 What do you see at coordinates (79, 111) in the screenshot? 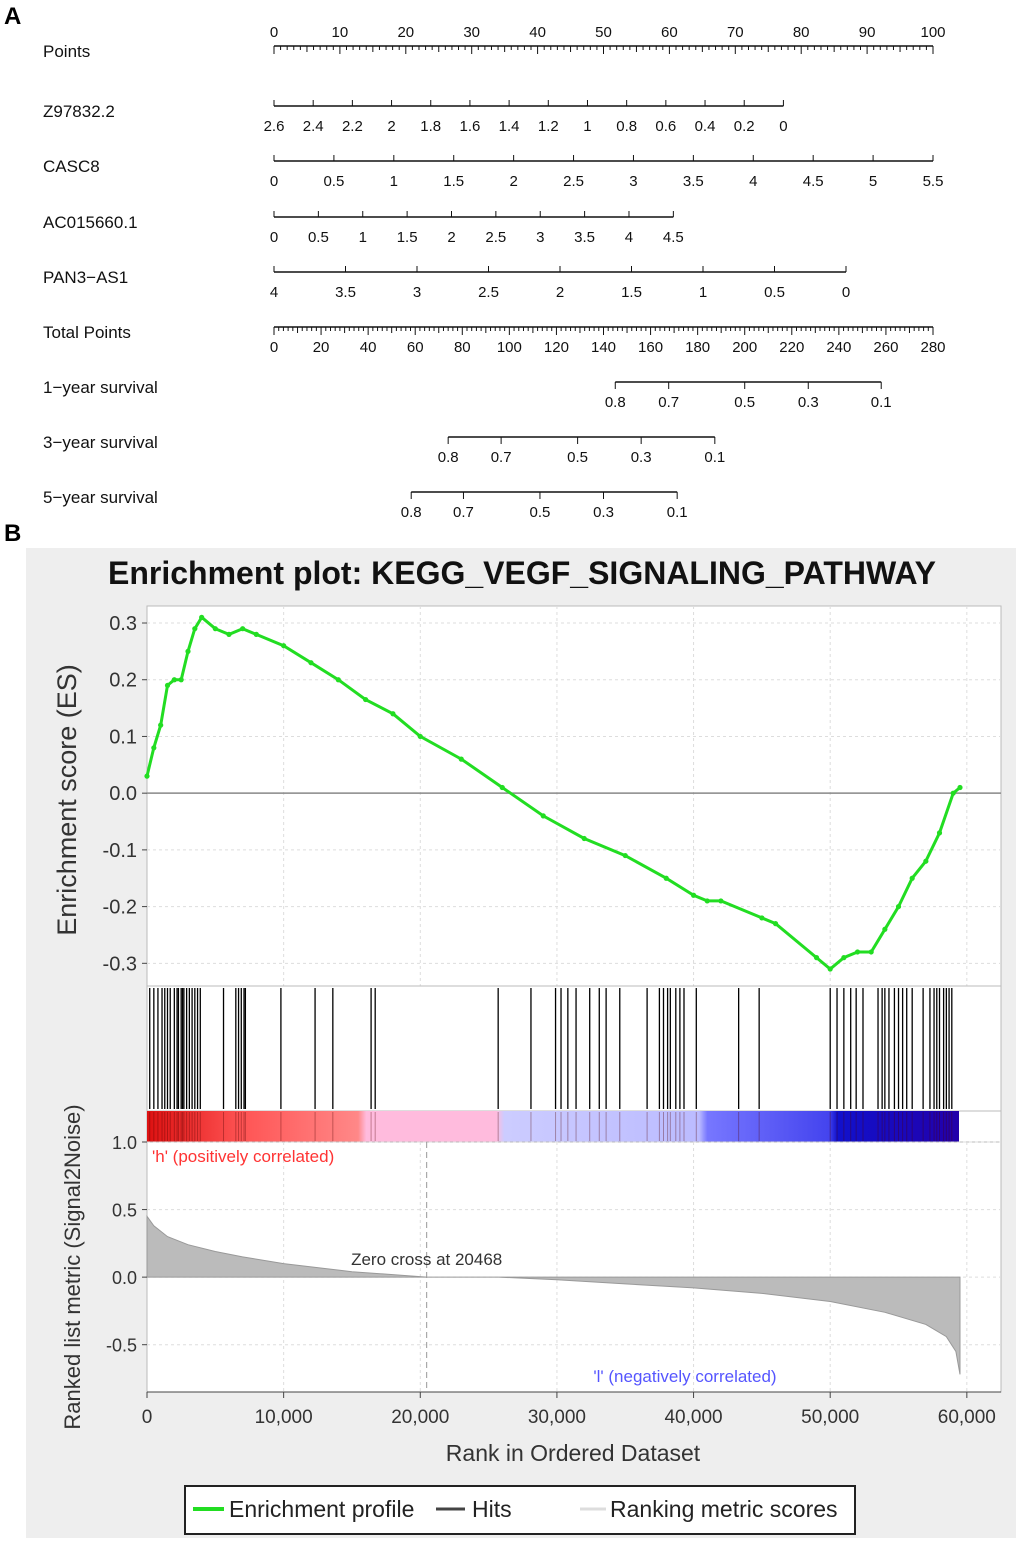
I see `nomogram-row-label: Z97832.2` at bounding box center [79, 111].